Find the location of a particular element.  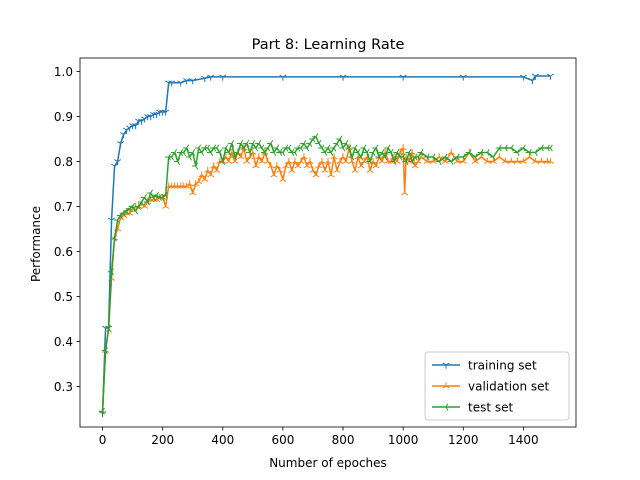

y-tick-label: 0.6 is located at coordinates (63, 252).